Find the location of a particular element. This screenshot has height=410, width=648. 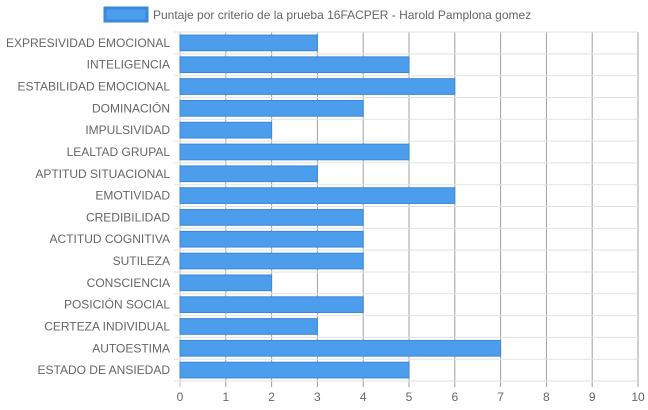

category-label-15: ESTADO DE ANSIEDAD is located at coordinates (104, 370).